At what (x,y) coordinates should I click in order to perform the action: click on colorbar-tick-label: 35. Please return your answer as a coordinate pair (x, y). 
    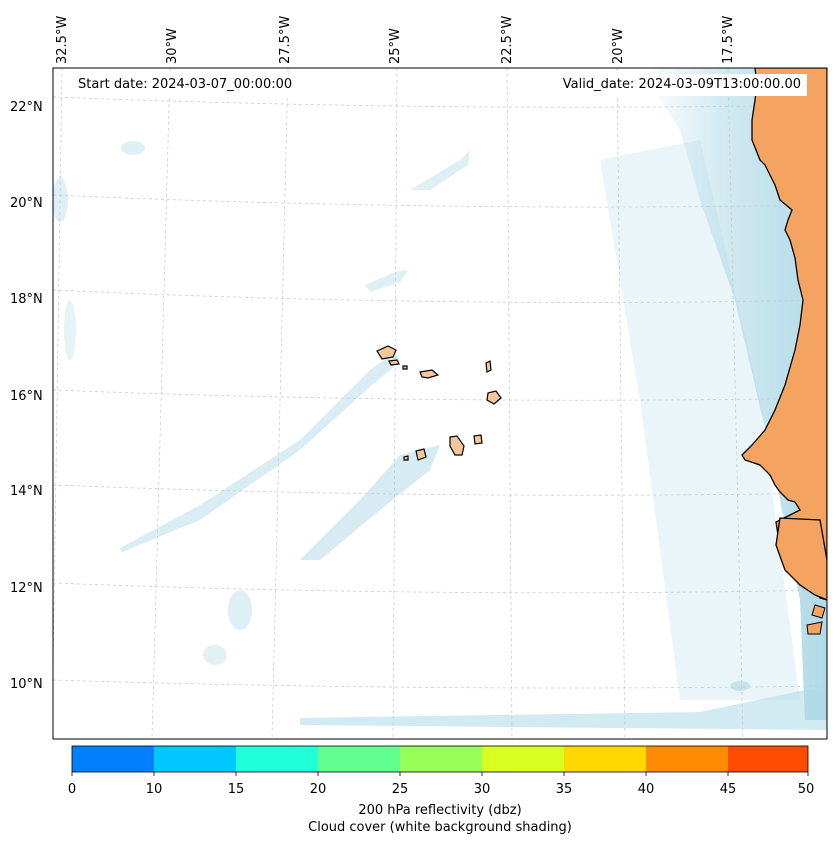
    Looking at the image, I should click on (564, 789).